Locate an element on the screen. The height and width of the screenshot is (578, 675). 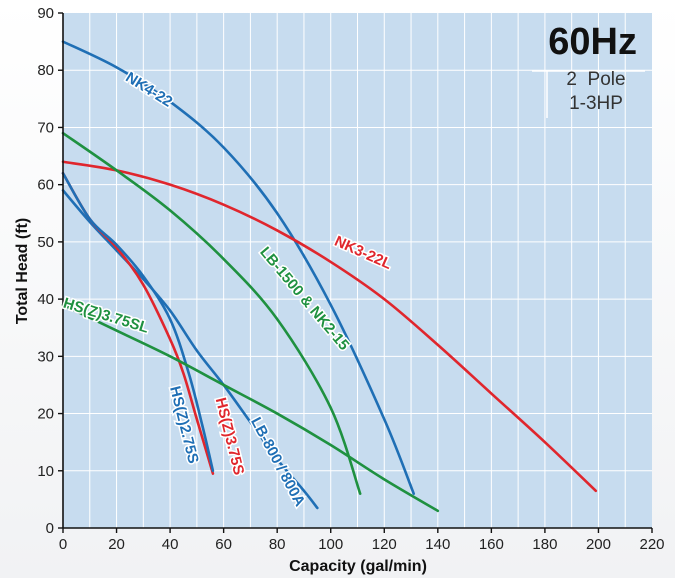
x-tick-label: 220 is located at coordinates (651, 544).